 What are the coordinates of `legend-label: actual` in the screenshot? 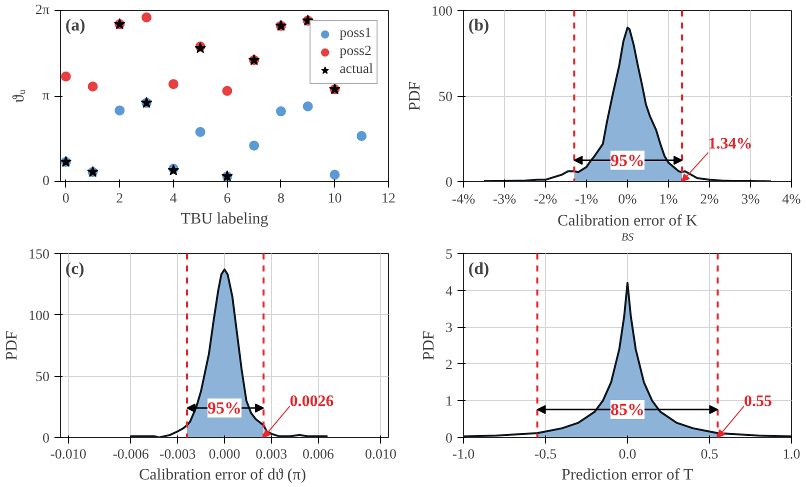 It's located at (356, 70).